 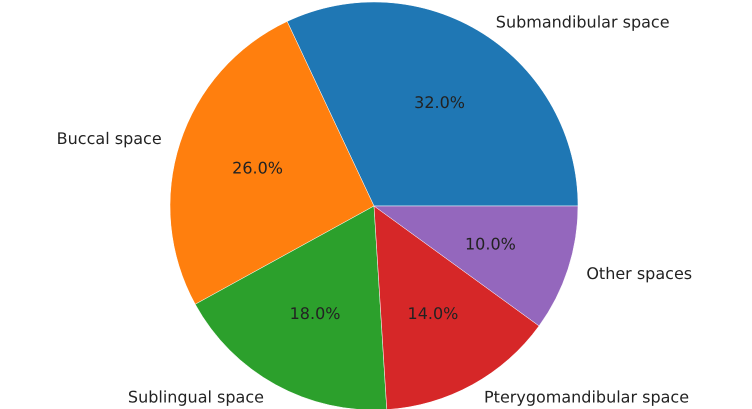 What do you see at coordinates (315, 313) in the screenshot?
I see `data-label: 18.0%` at bounding box center [315, 313].